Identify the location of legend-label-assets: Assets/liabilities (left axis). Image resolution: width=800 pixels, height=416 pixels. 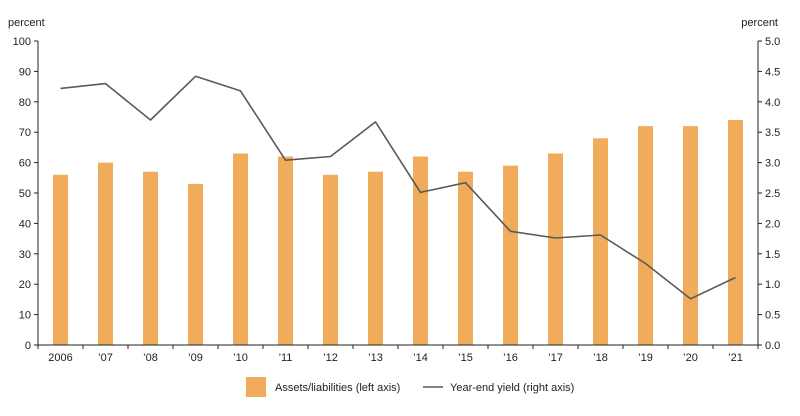
(337, 388).